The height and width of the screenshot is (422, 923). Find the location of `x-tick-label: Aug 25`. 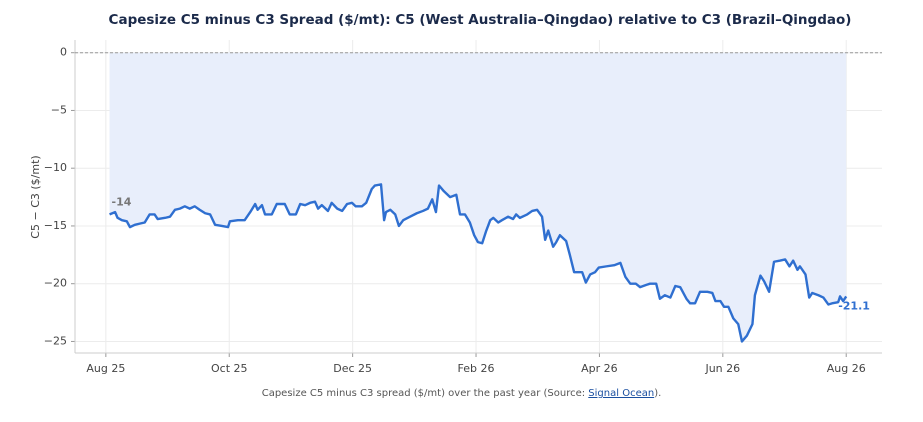

x-tick-label: Aug 25 is located at coordinates (105, 368).